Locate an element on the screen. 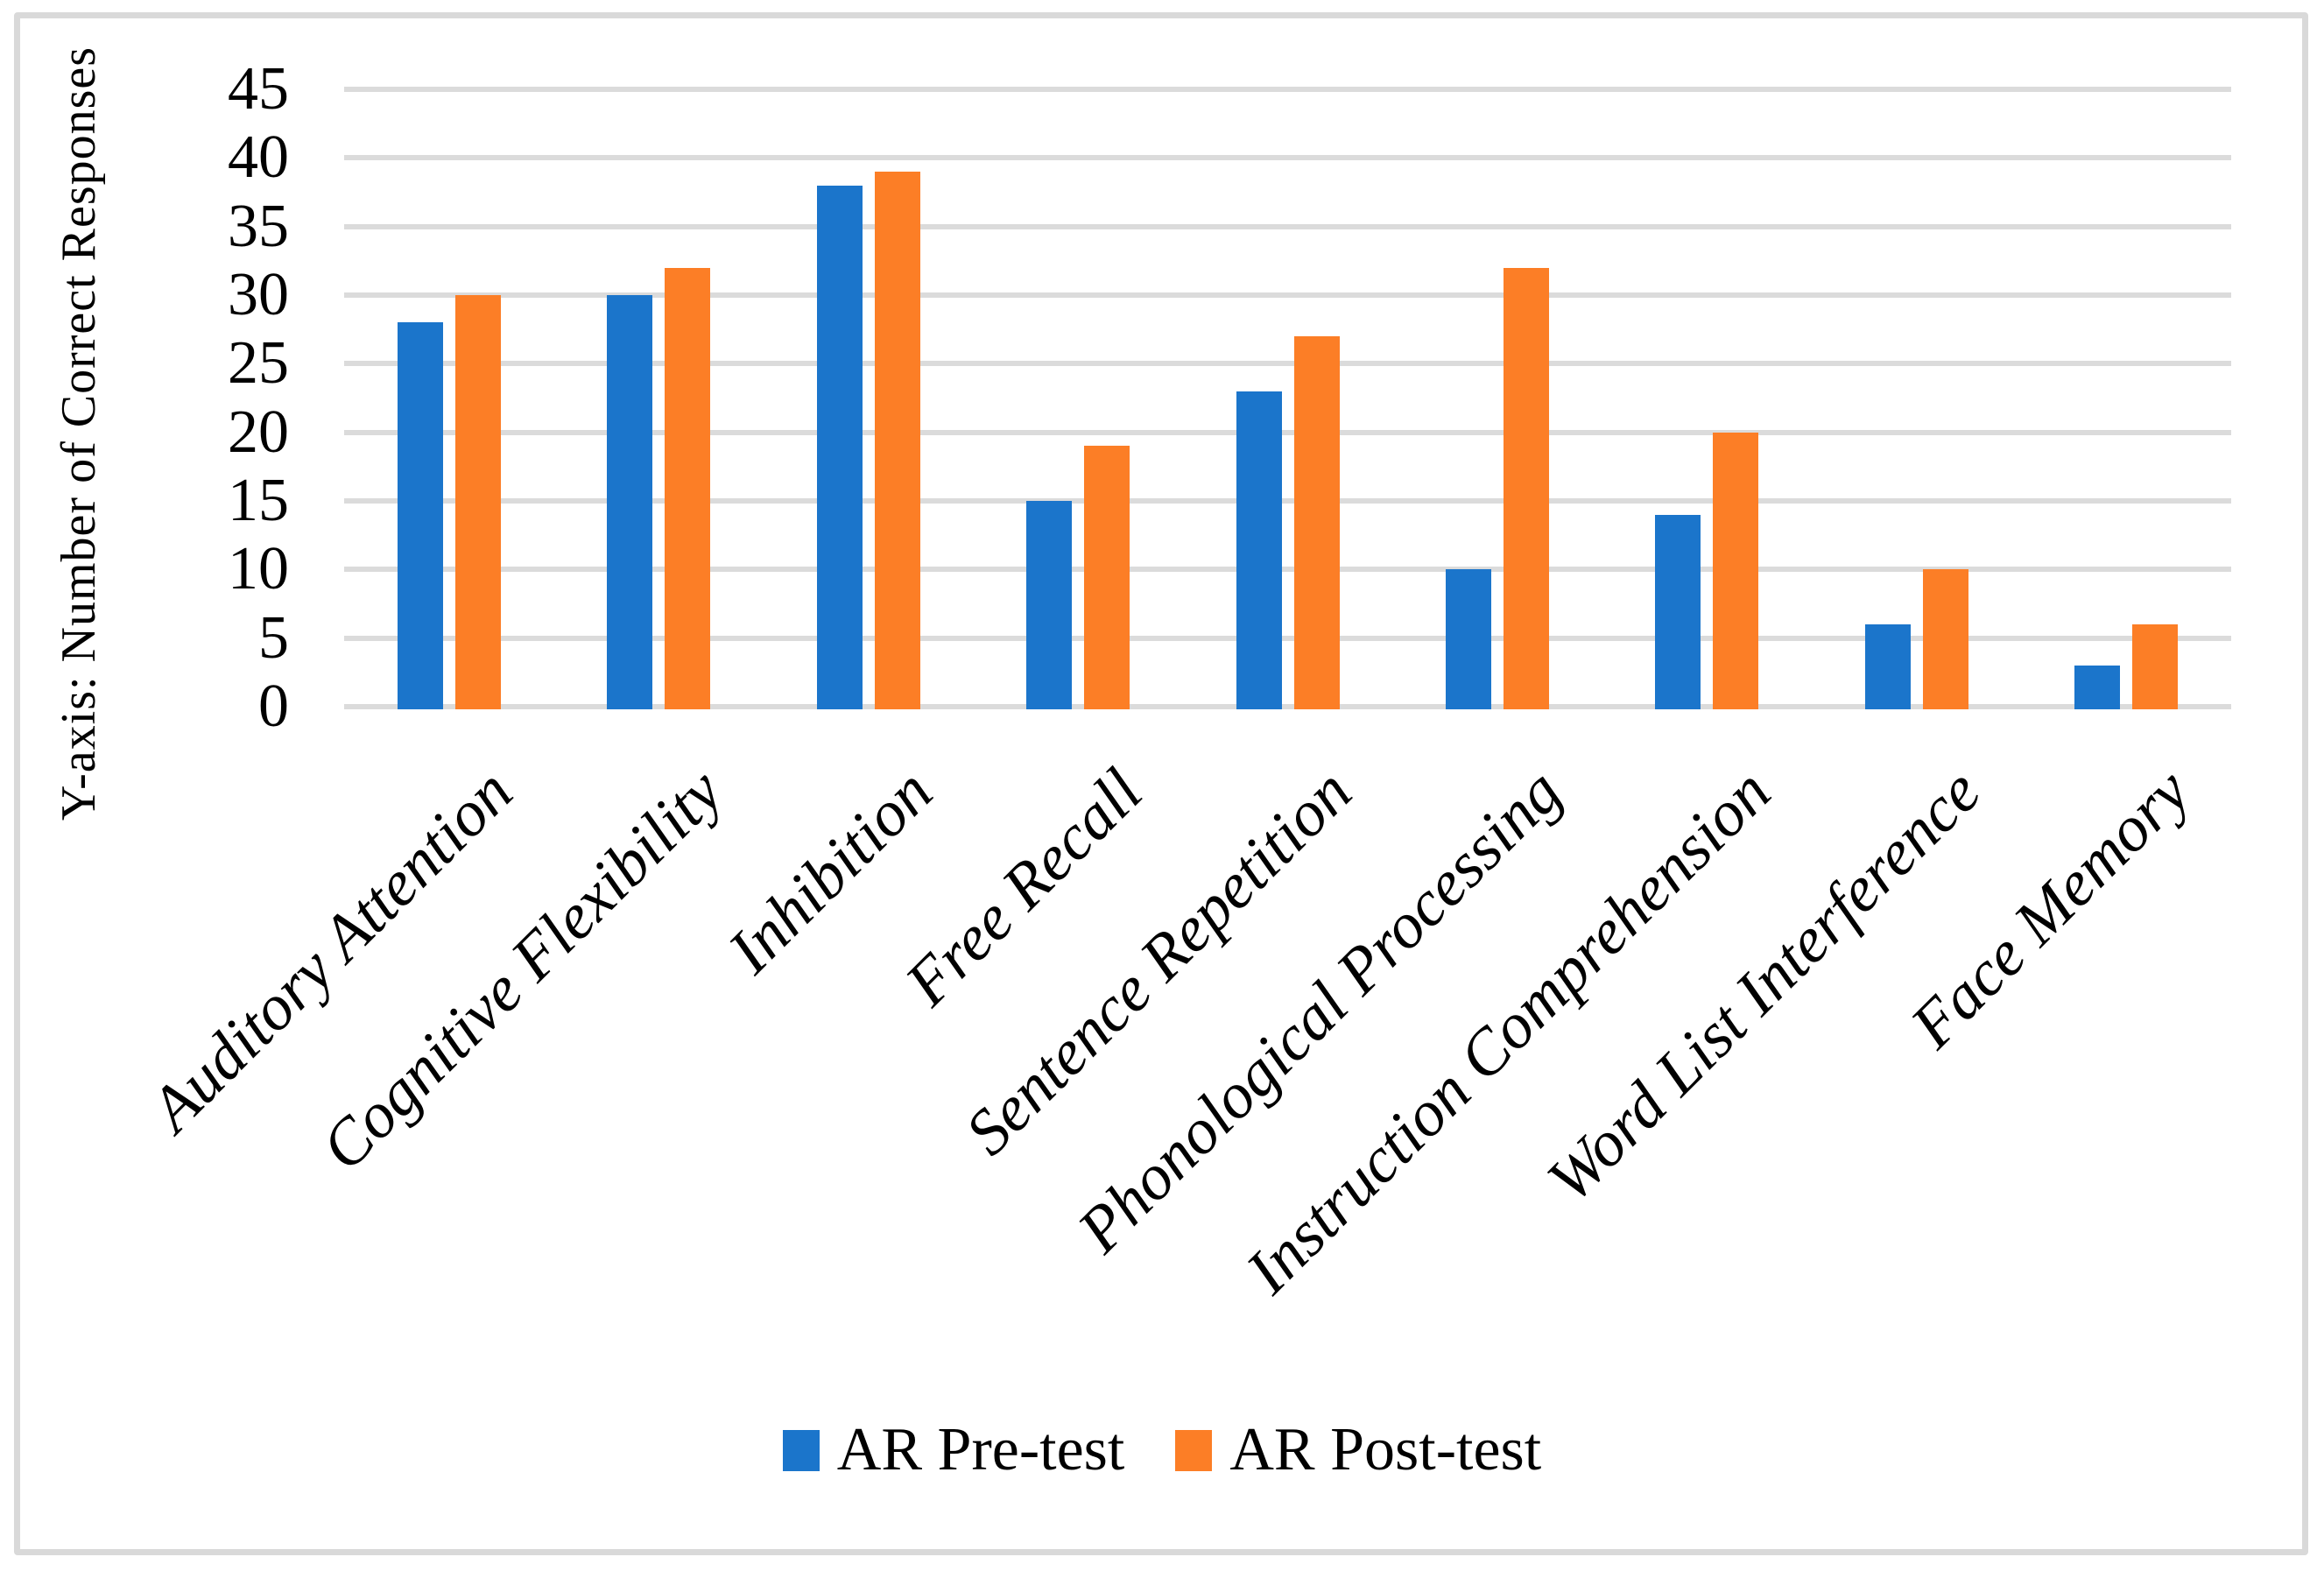 This screenshot has height=1571, width=2324. y-tick-label-20: 20 is located at coordinates (258, 432).